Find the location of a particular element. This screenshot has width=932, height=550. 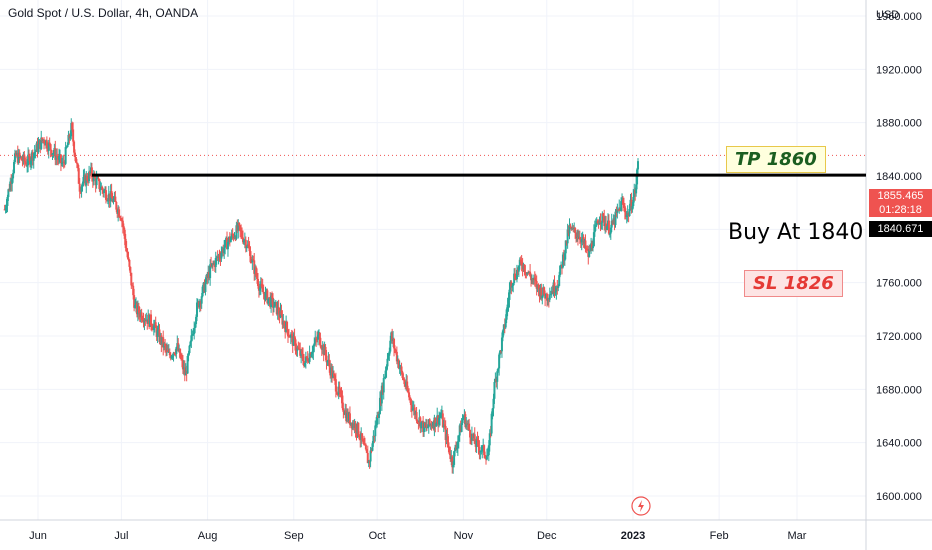

buy-label: Buy At 1840 is located at coordinates (796, 232).